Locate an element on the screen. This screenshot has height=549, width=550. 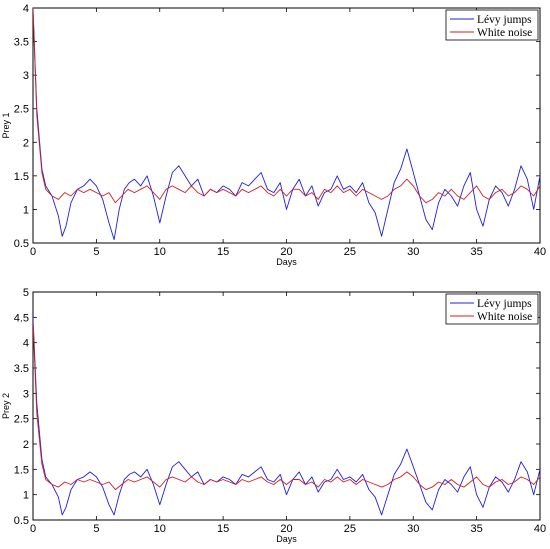
y-axis-label: Prey 2 is located at coordinates (6, 406).